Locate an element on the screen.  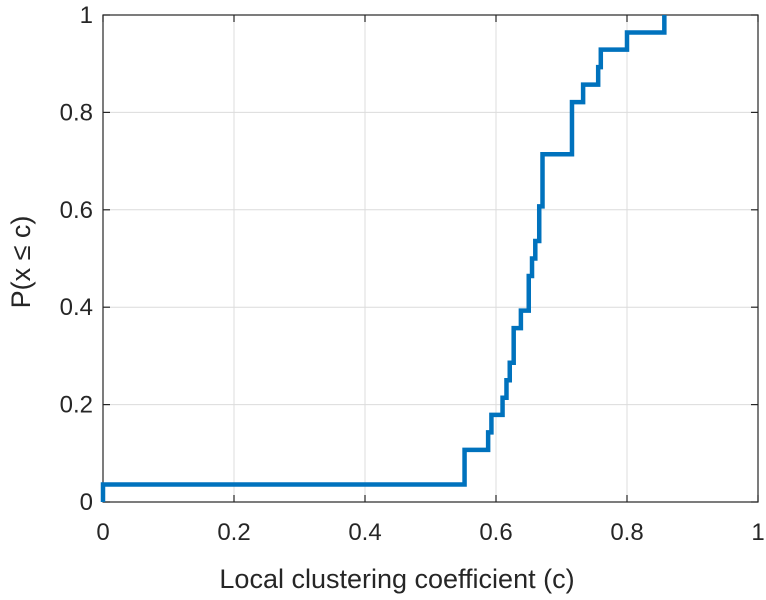
y-tick-label: 0.6 is located at coordinates (76, 210).